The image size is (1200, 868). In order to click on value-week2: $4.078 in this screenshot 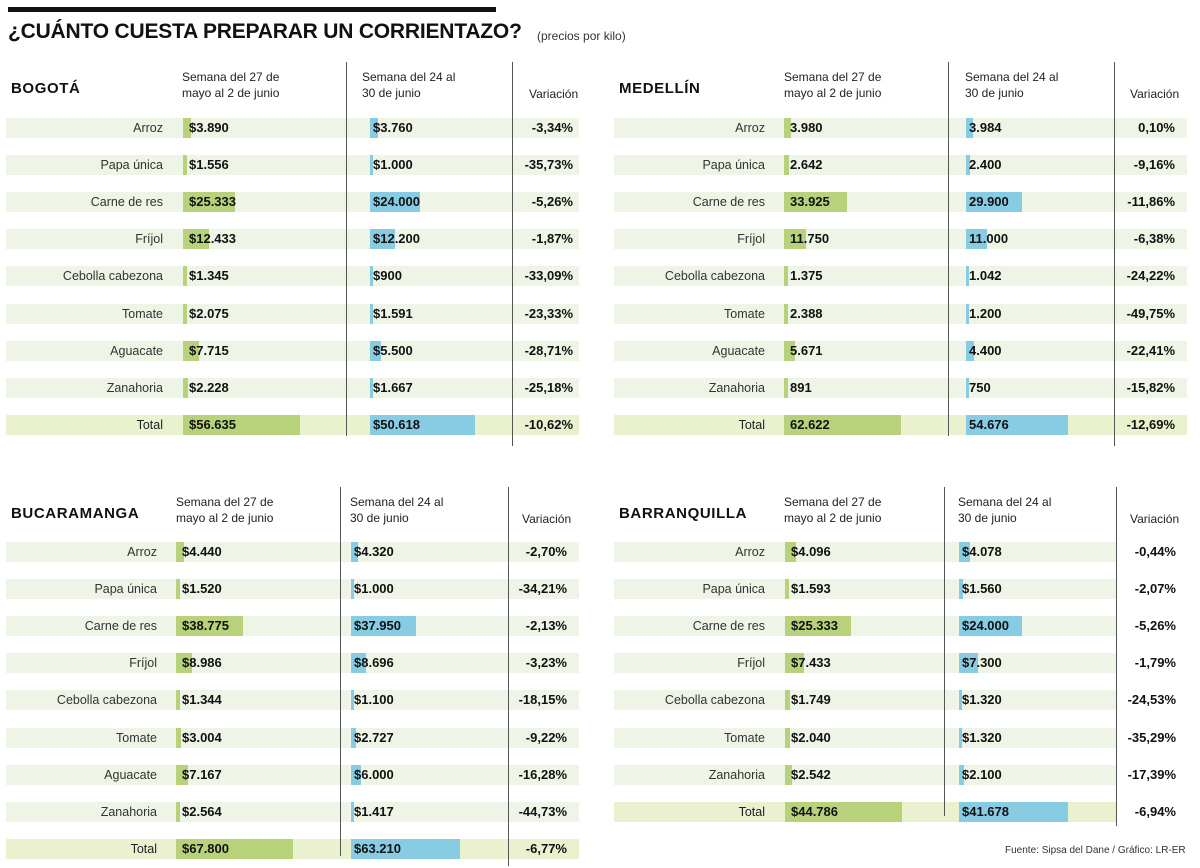, I will do `click(982, 551)`.